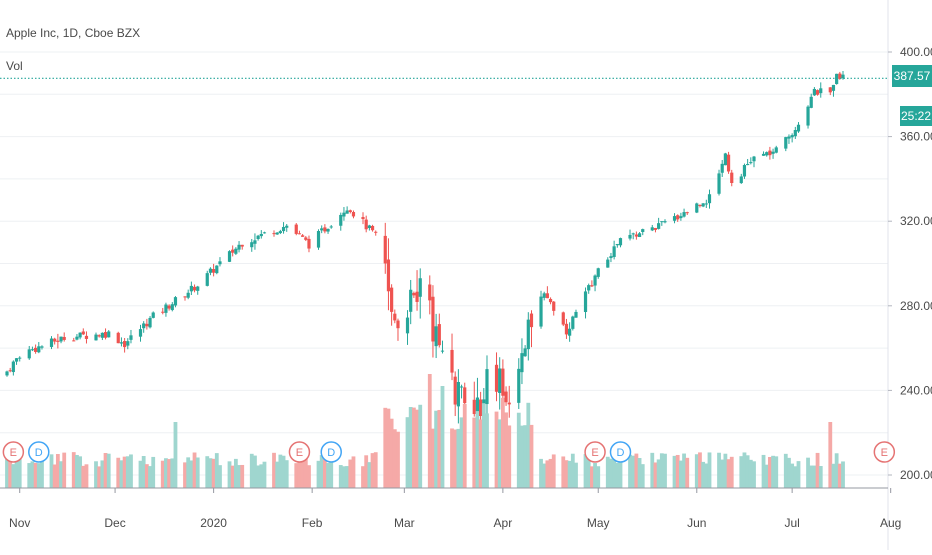 The width and height of the screenshot is (932, 555). I want to click on time-axis-label: Mar, so click(404, 523).